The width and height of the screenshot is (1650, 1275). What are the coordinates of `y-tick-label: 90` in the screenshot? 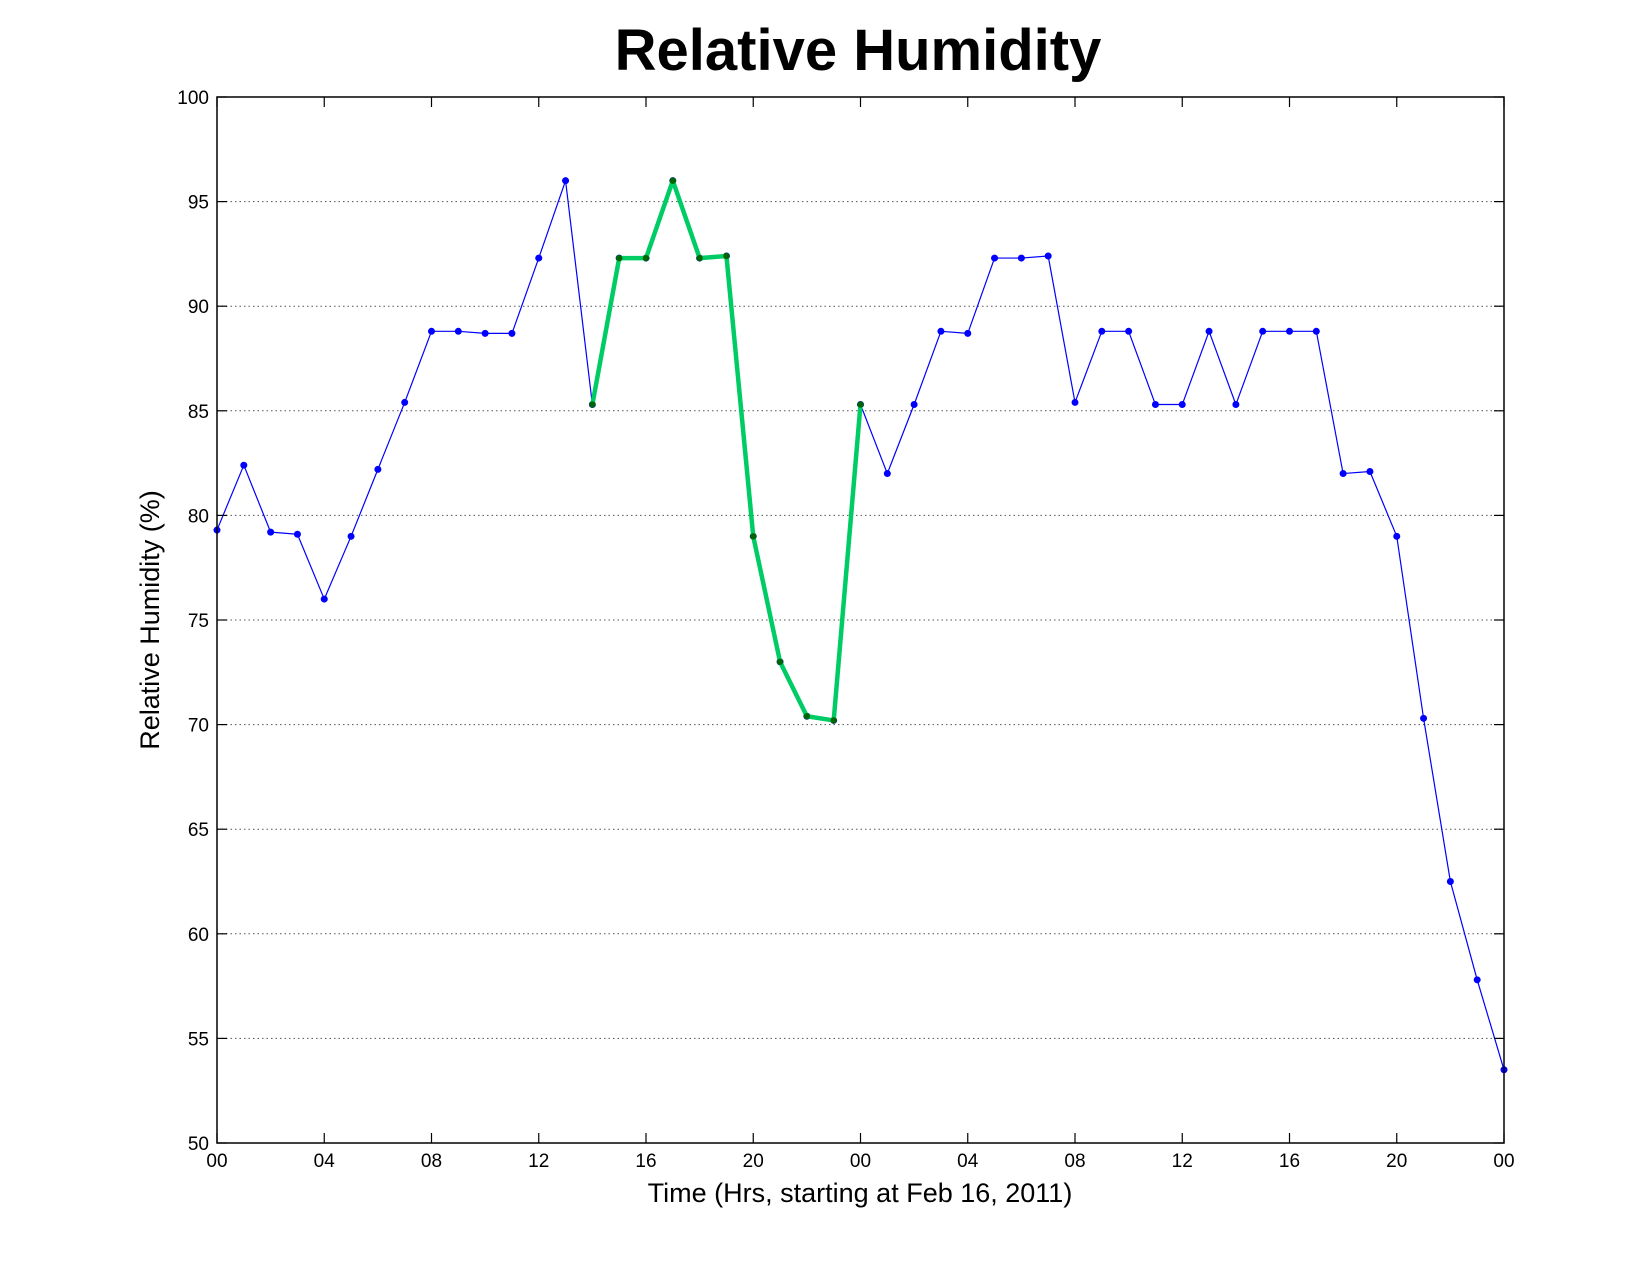 It's located at (198, 307).